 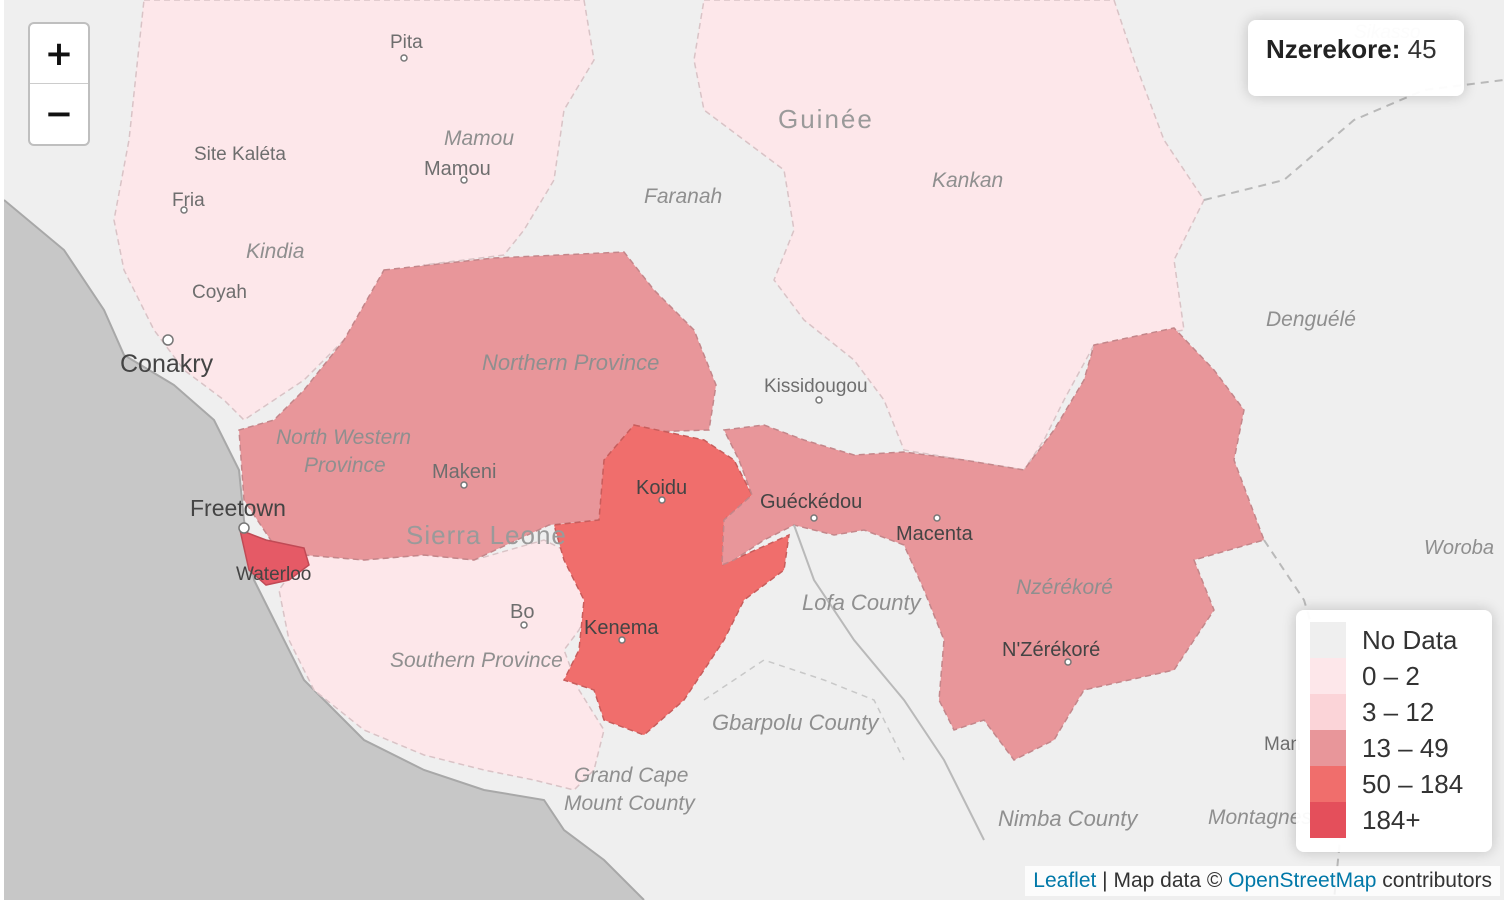 I want to click on legend-item: 50 – 184, so click(x=1394, y=784).